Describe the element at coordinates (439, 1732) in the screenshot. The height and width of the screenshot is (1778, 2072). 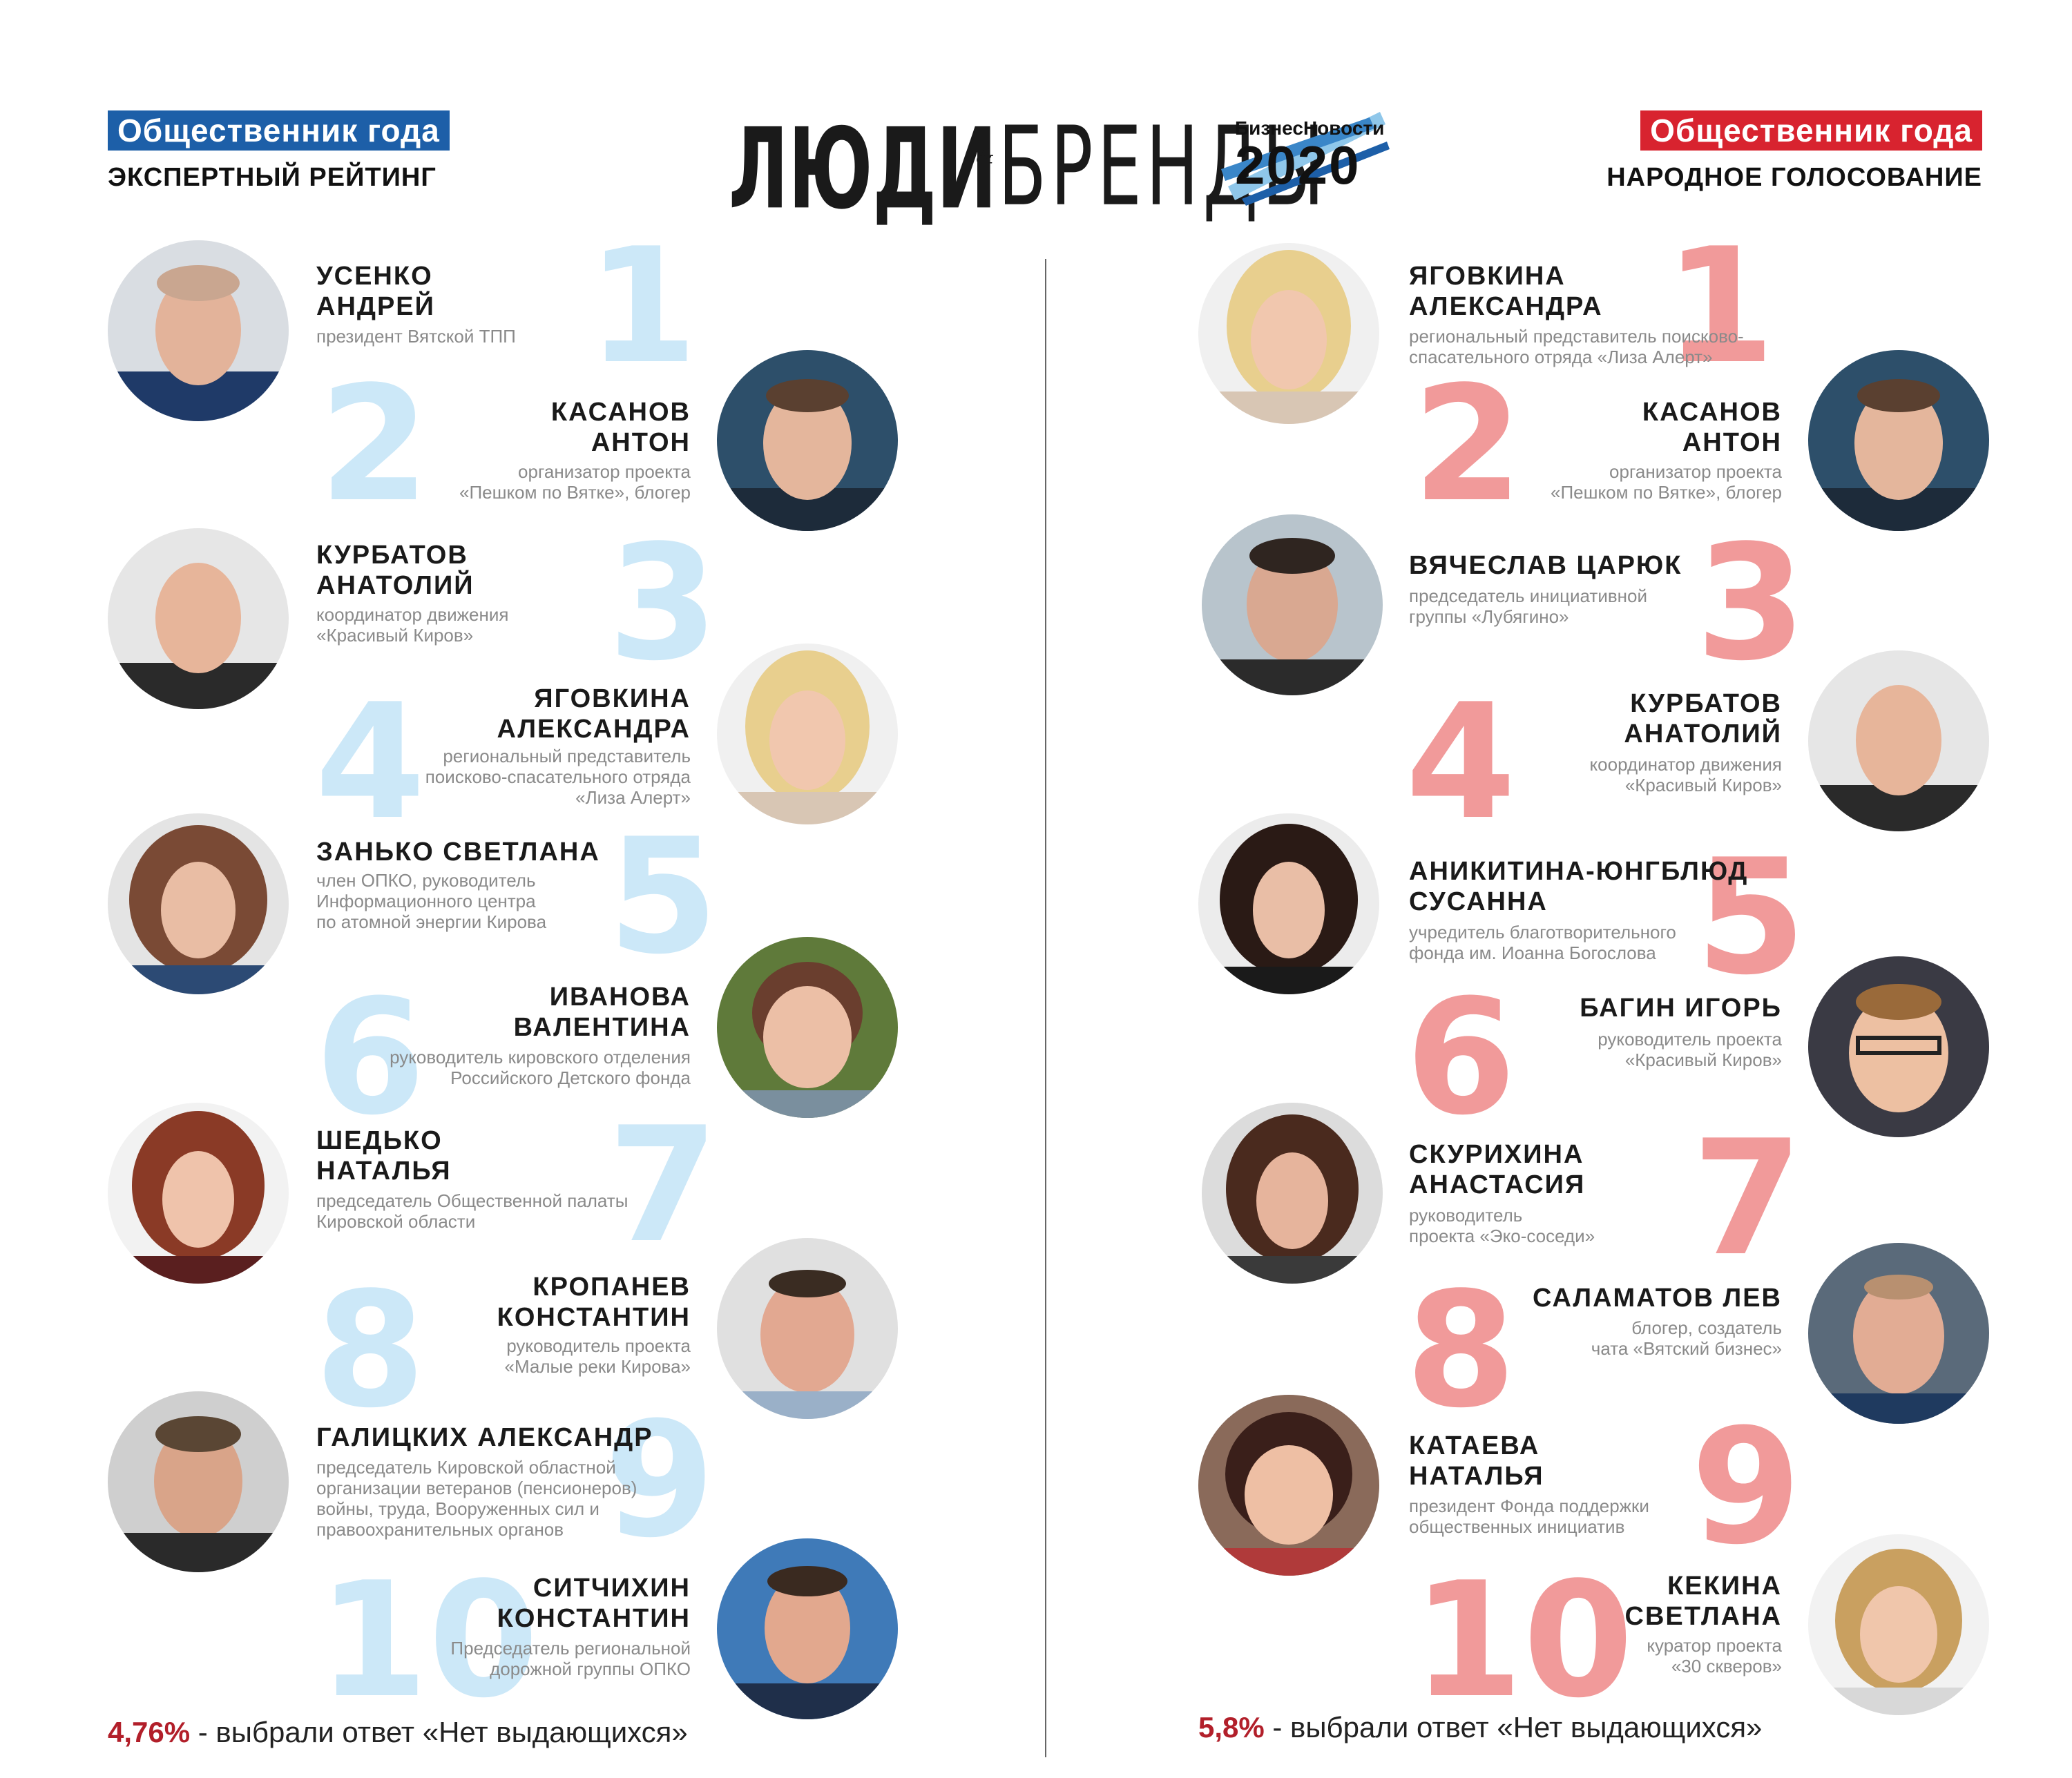
I see `expert-footer-text: - выбрали ответ «Нет выдающихся»` at that location.